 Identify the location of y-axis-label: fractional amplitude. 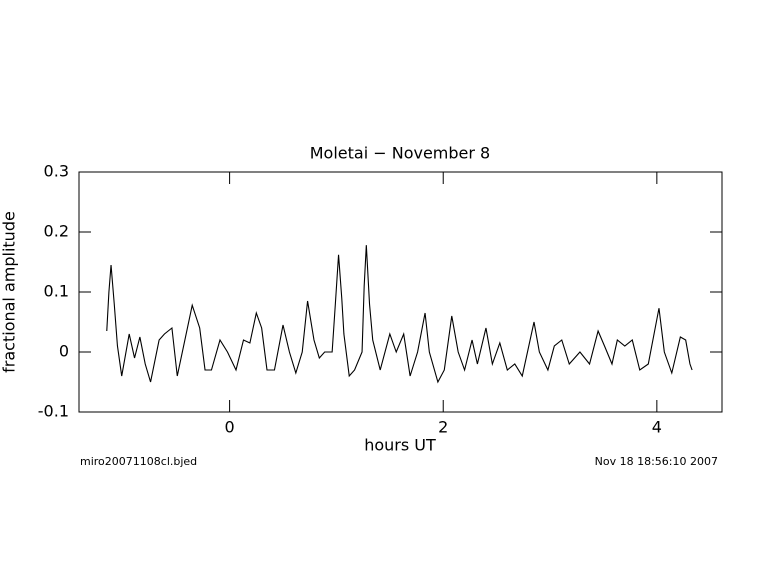
(9, 292).